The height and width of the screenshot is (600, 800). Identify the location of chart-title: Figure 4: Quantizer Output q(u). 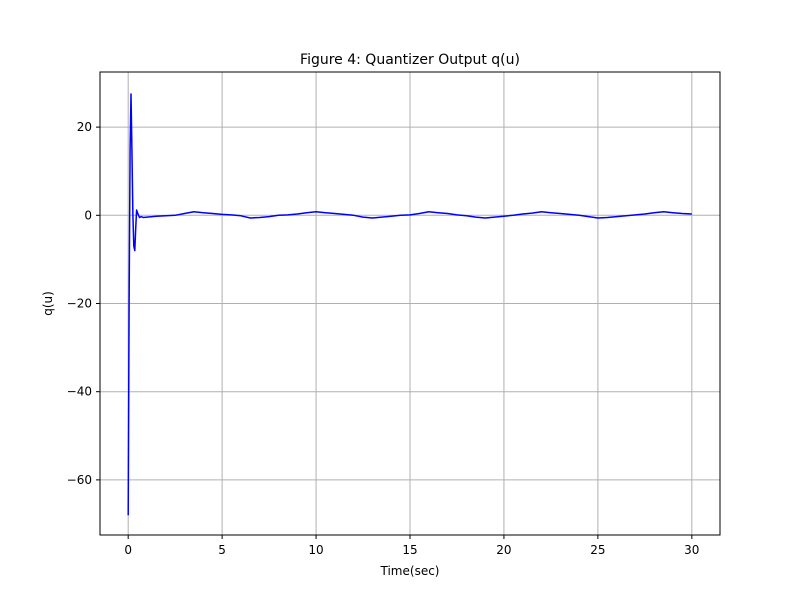
(410, 60).